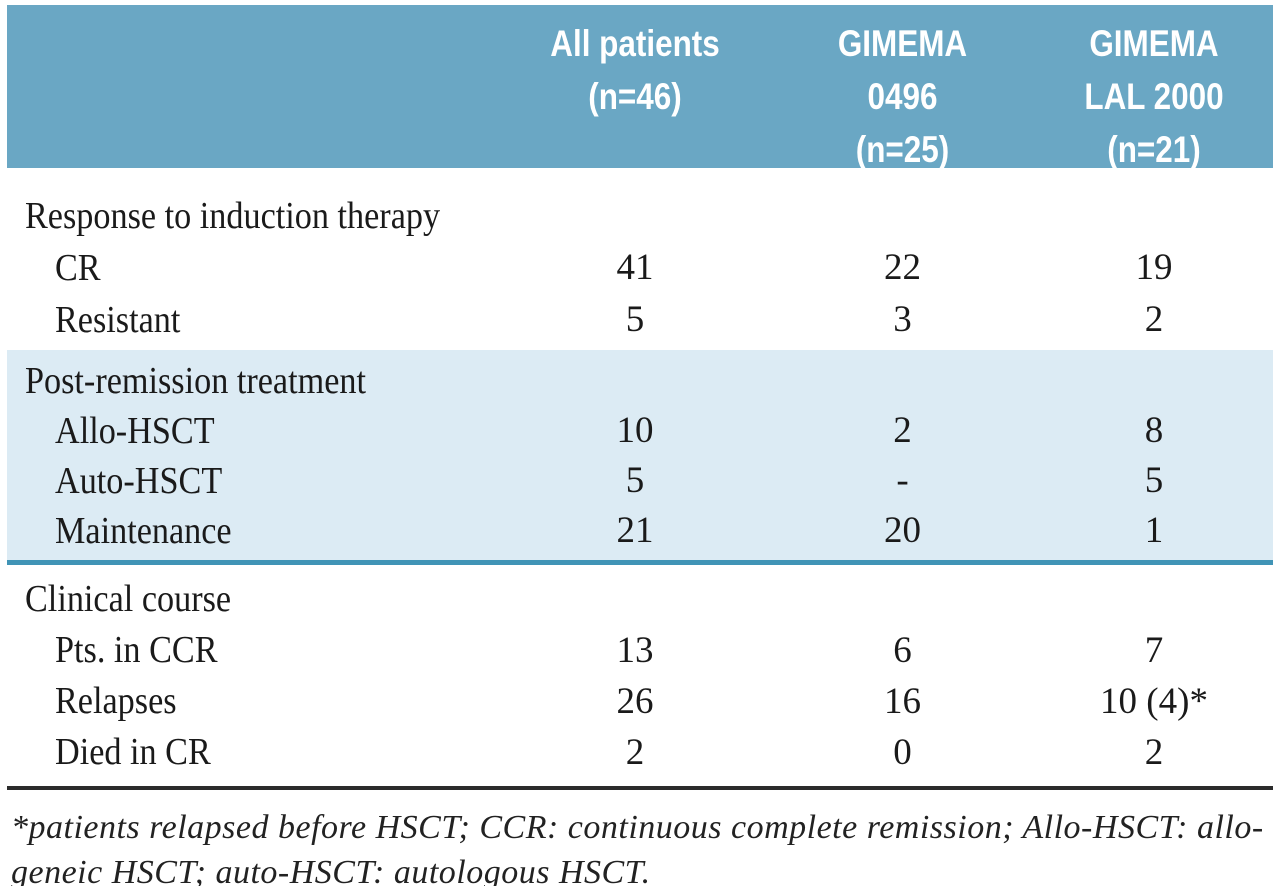 The height and width of the screenshot is (886, 1280). I want to click on header-line: 0496, so click(902, 96).